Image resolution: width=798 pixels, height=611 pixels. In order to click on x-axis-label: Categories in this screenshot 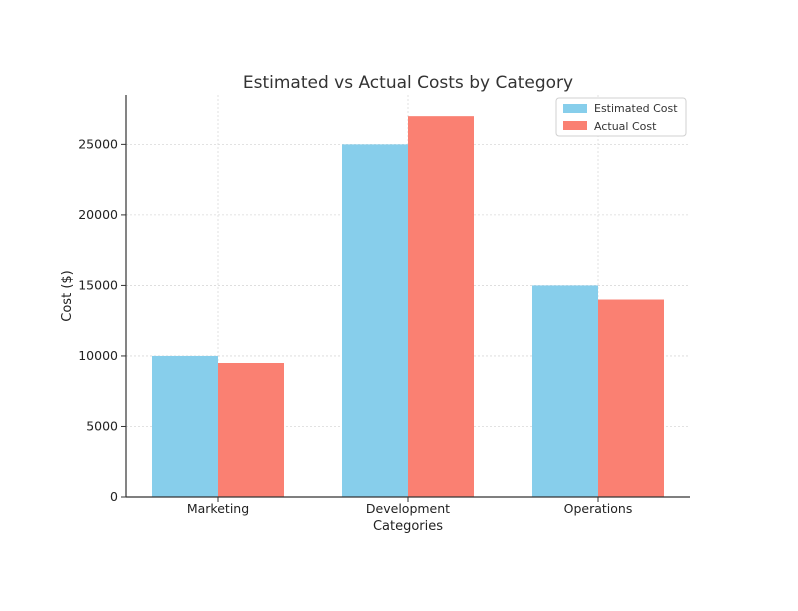, I will do `click(408, 526)`.